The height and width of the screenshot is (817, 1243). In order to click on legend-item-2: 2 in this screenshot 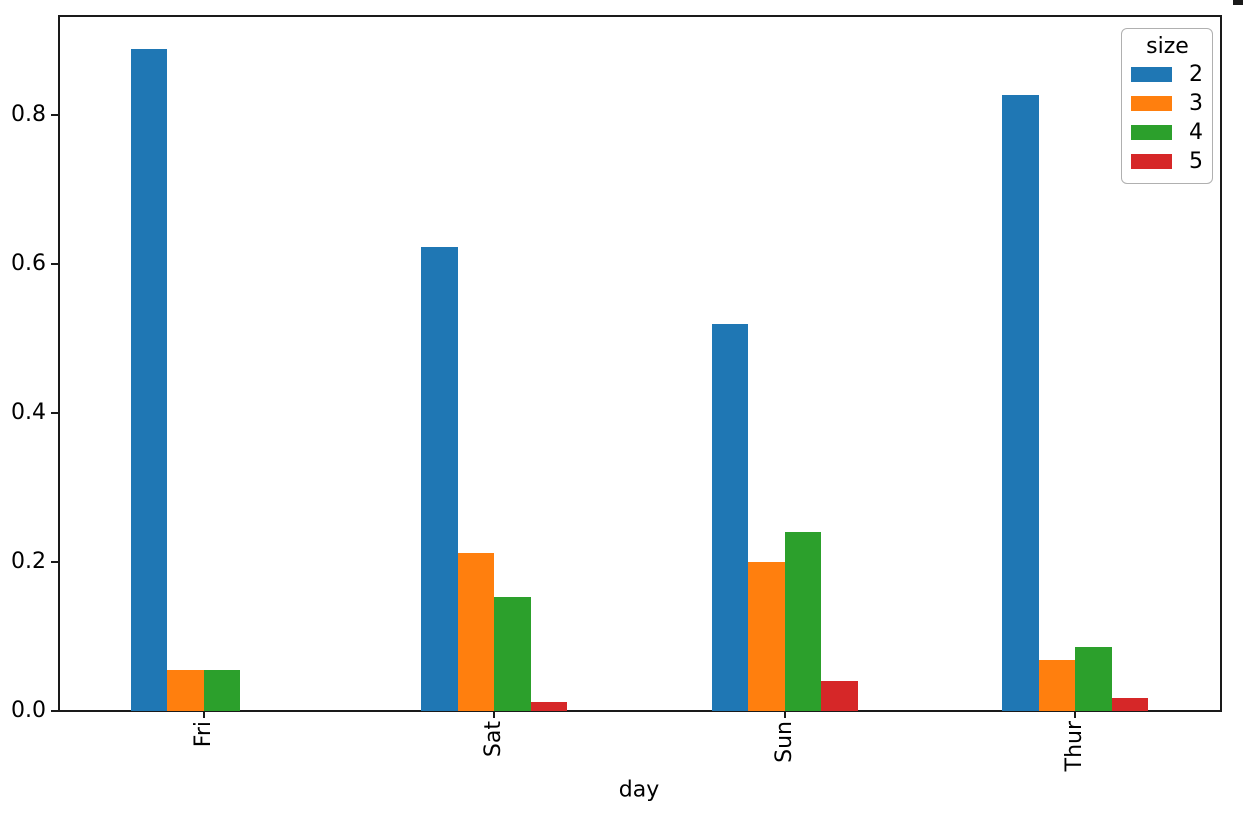, I will do `click(1167, 74)`.